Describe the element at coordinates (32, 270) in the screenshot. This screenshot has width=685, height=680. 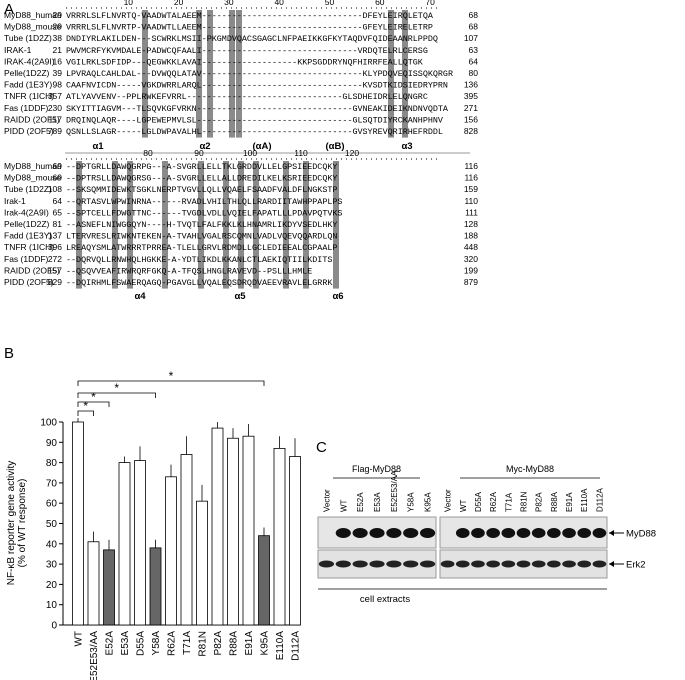
I see `sequence-name: RAIDD (2OF5)` at that location.